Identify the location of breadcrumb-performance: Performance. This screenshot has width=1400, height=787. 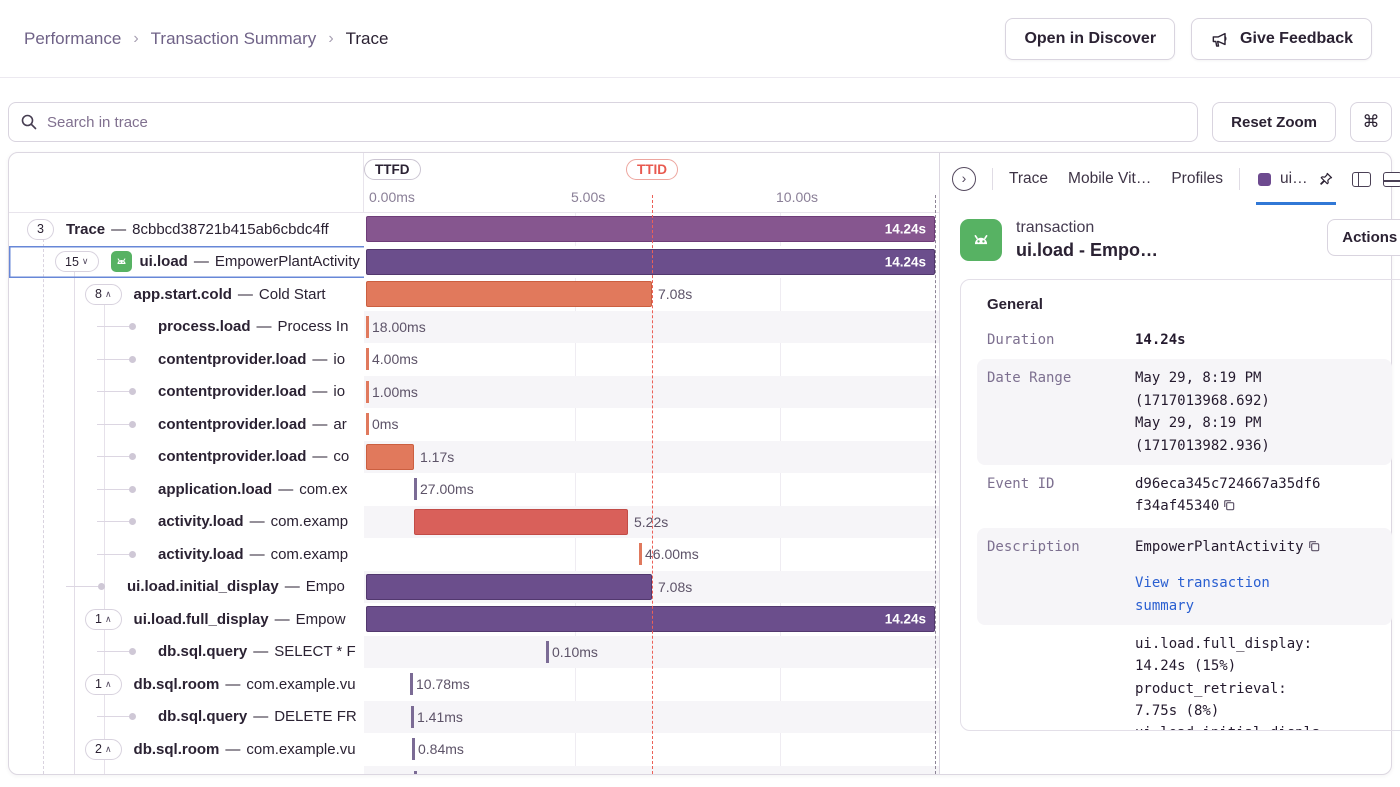
(73, 38).